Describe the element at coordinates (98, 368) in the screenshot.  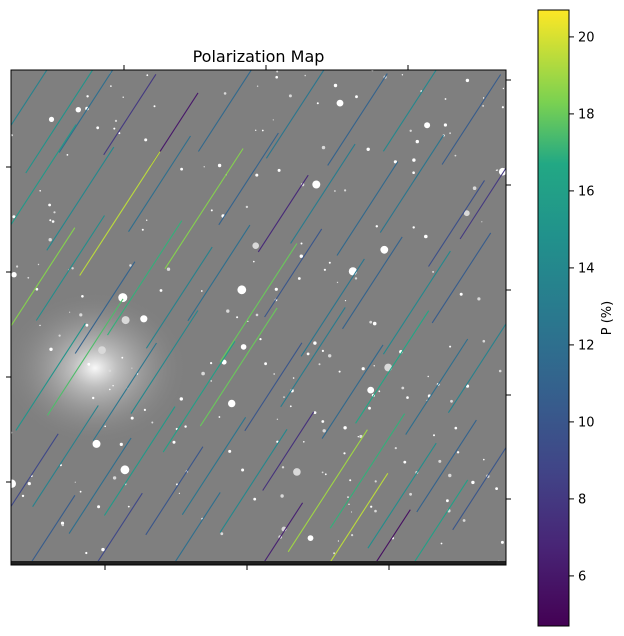
I see `nebula-glow` at that location.